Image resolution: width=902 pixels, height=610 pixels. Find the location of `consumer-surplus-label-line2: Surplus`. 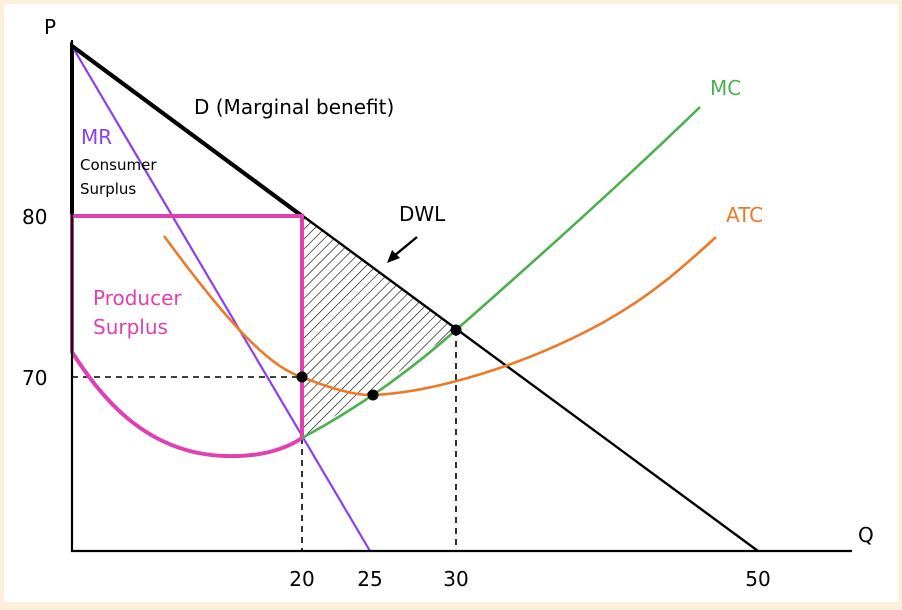

consumer-surplus-label-line2: Surplus is located at coordinates (108, 189).